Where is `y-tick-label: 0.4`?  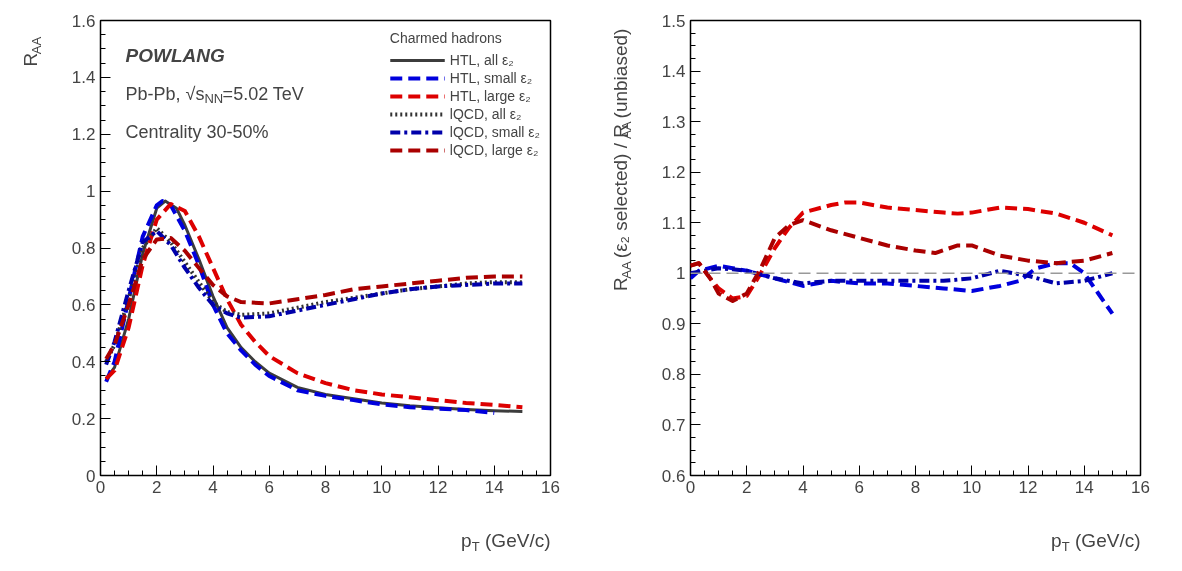
y-tick-label: 0.4 is located at coordinates (83, 362).